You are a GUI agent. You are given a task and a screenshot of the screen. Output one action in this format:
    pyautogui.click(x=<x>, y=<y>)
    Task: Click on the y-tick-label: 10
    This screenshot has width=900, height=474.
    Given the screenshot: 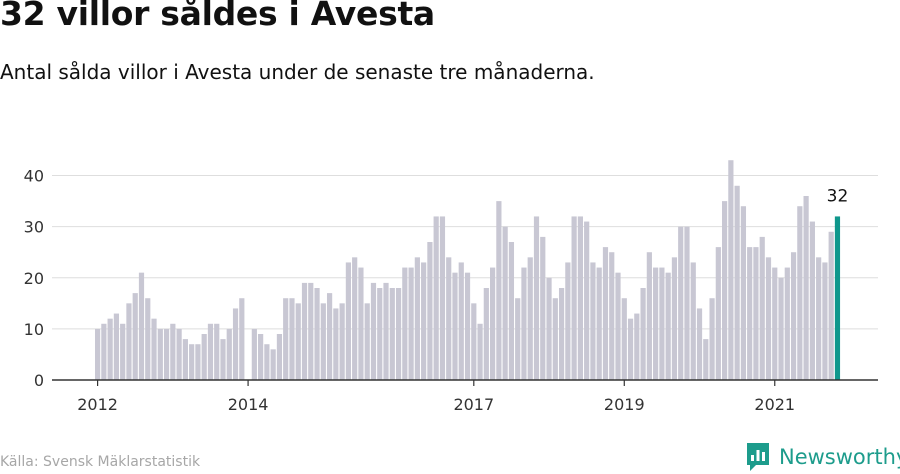 What is the action you would take?
    pyautogui.click(x=34, y=329)
    